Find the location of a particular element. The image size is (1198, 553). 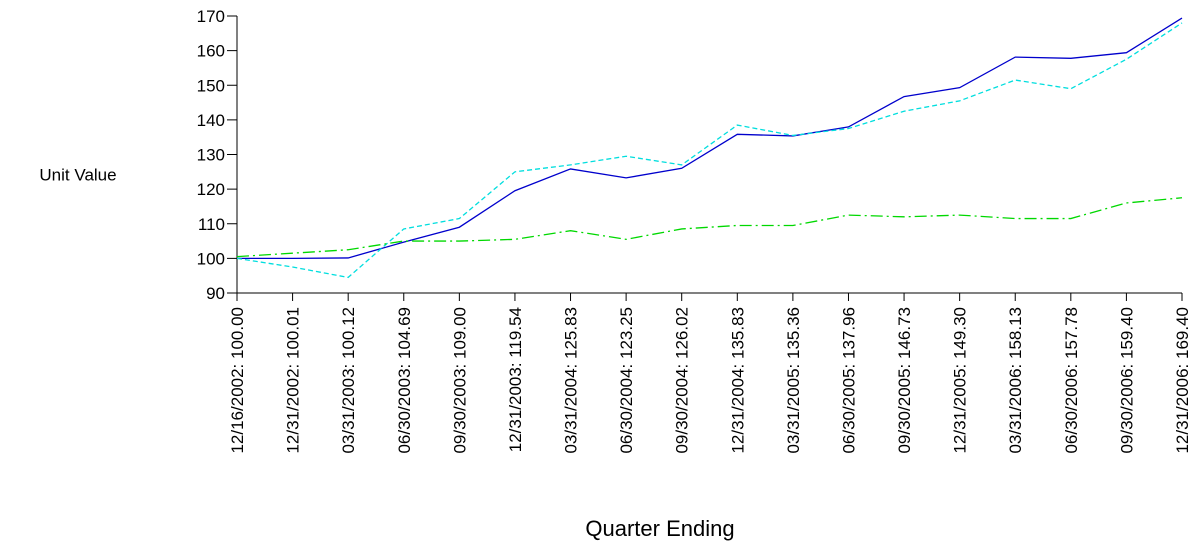

x-tick-label: 06/30/2006: 157.78 is located at coordinates (1071, 380).